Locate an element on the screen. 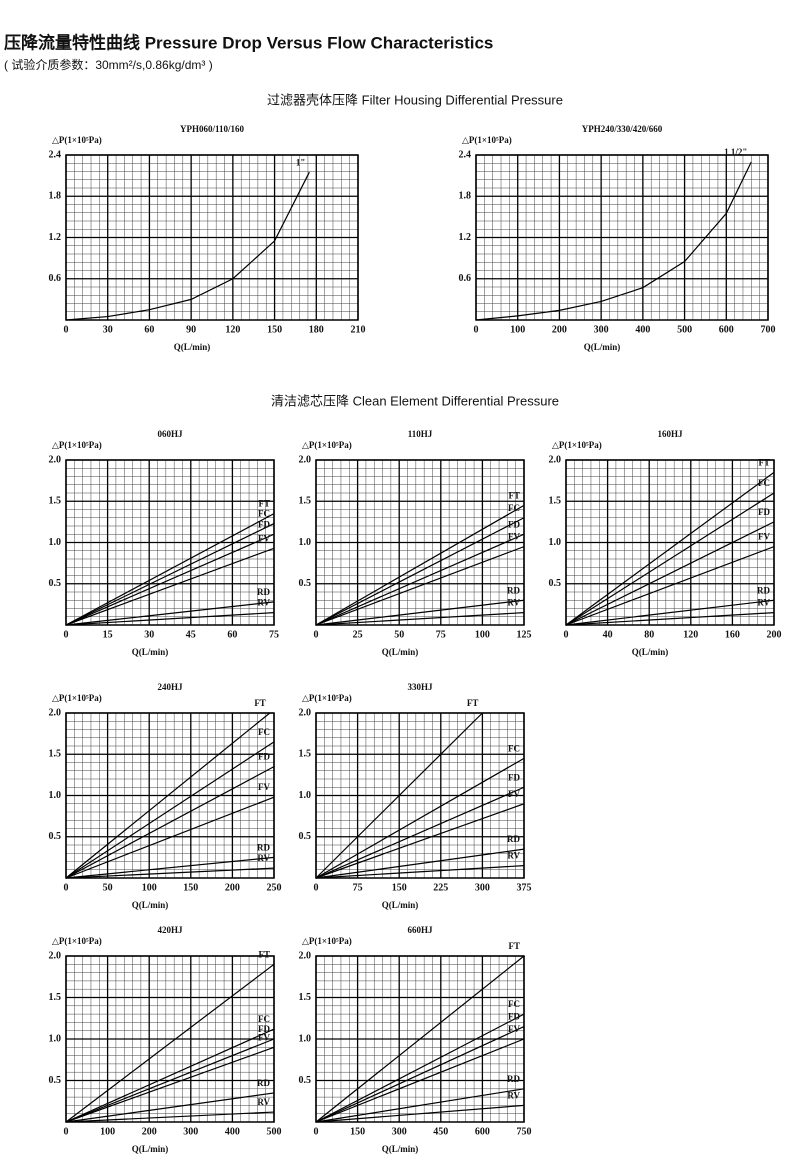 The width and height of the screenshot is (800, 1174). x-tick-label: 600 is located at coordinates (482, 1131).